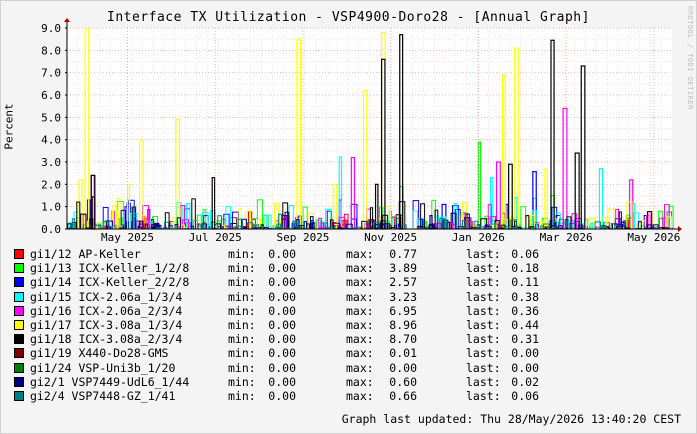 The image size is (697, 434). I want to click on legend-name: gi1/14 ICX-Keller_2/2/8, so click(110, 282).